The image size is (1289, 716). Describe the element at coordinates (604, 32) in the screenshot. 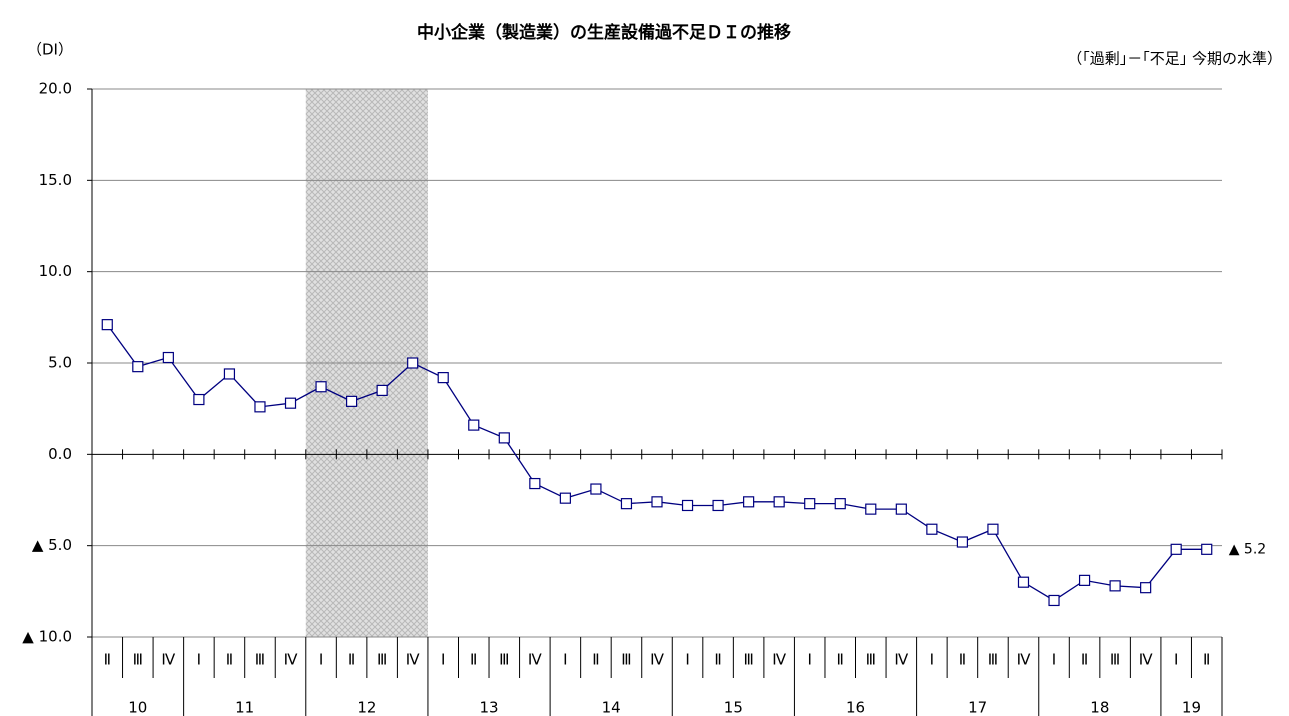

I see `chart-title: 中小企業（製造業）の生産設備過不足ＤＩの推移` at that location.